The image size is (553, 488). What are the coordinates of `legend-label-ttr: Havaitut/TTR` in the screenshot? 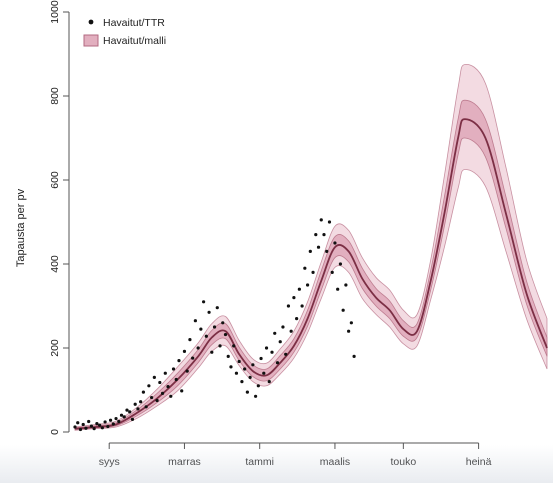 It's located at (134, 23).